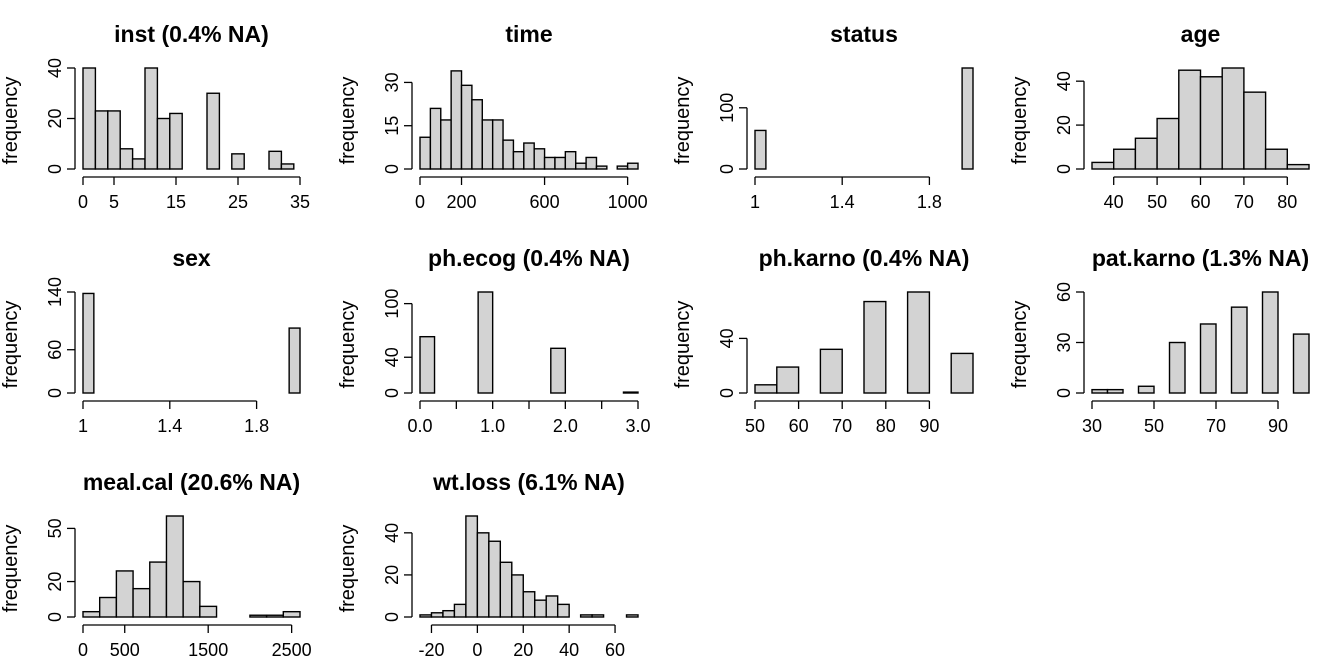 Image resolution: width=1344 pixels, height=672 pixels. Describe the element at coordinates (462, 202) in the screenshot. I see `x-tick-label: 200` at that location.